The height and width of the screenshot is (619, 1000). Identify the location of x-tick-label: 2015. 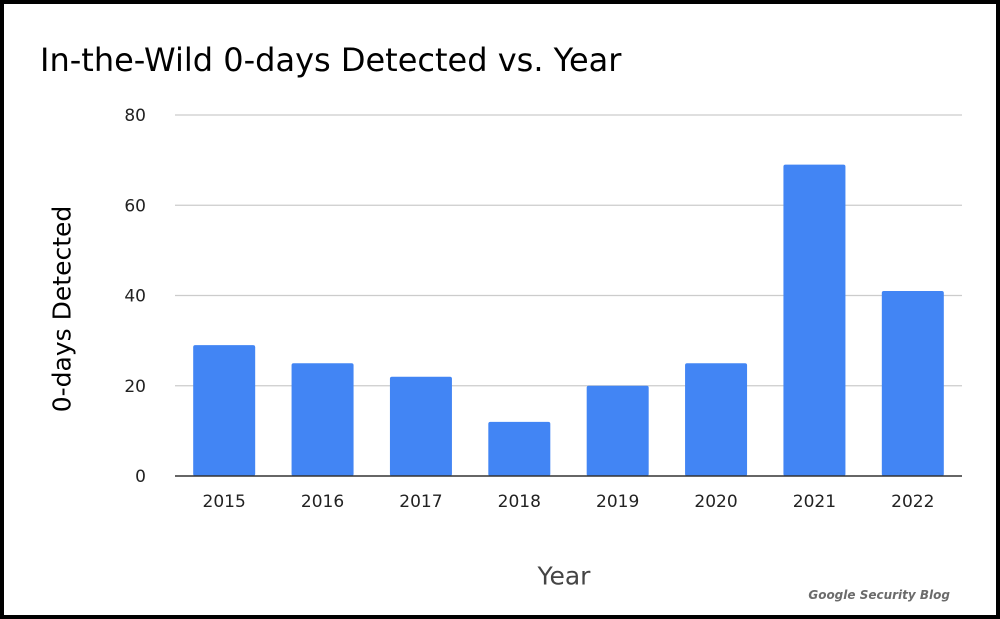
(224, 502).